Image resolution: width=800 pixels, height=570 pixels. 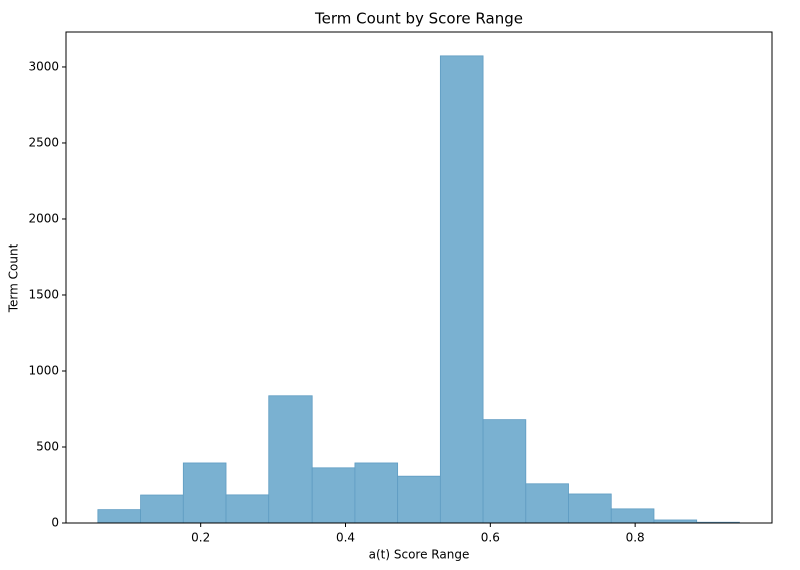 What do you see at coordinates (345, 538) in the screenshot?
I see `x-tick-label: 0.4` at bounding box center [345, 538].